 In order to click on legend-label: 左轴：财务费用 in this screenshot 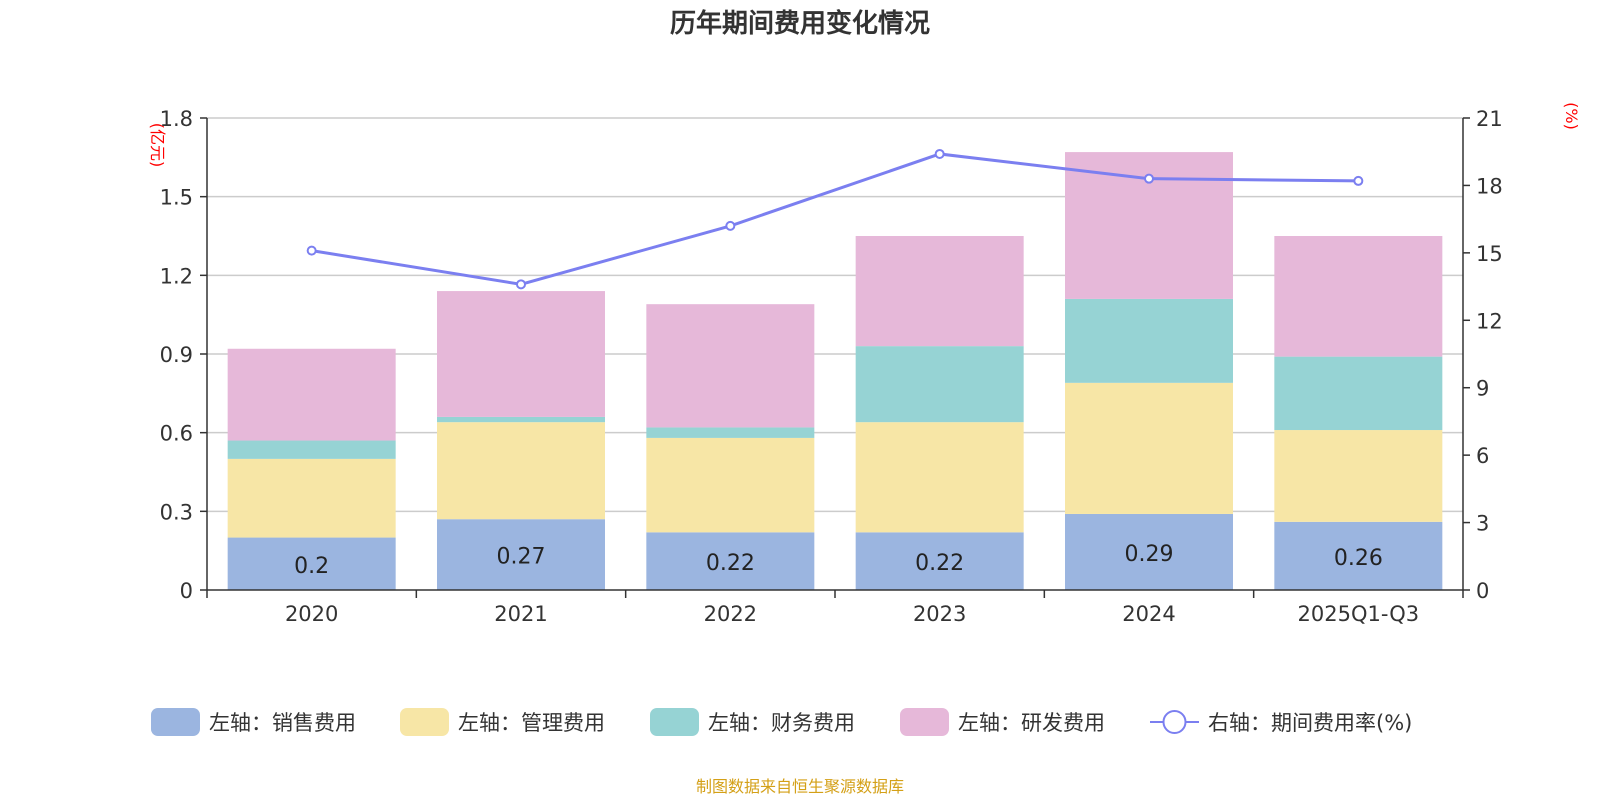, I will do `click(781, 723)`.